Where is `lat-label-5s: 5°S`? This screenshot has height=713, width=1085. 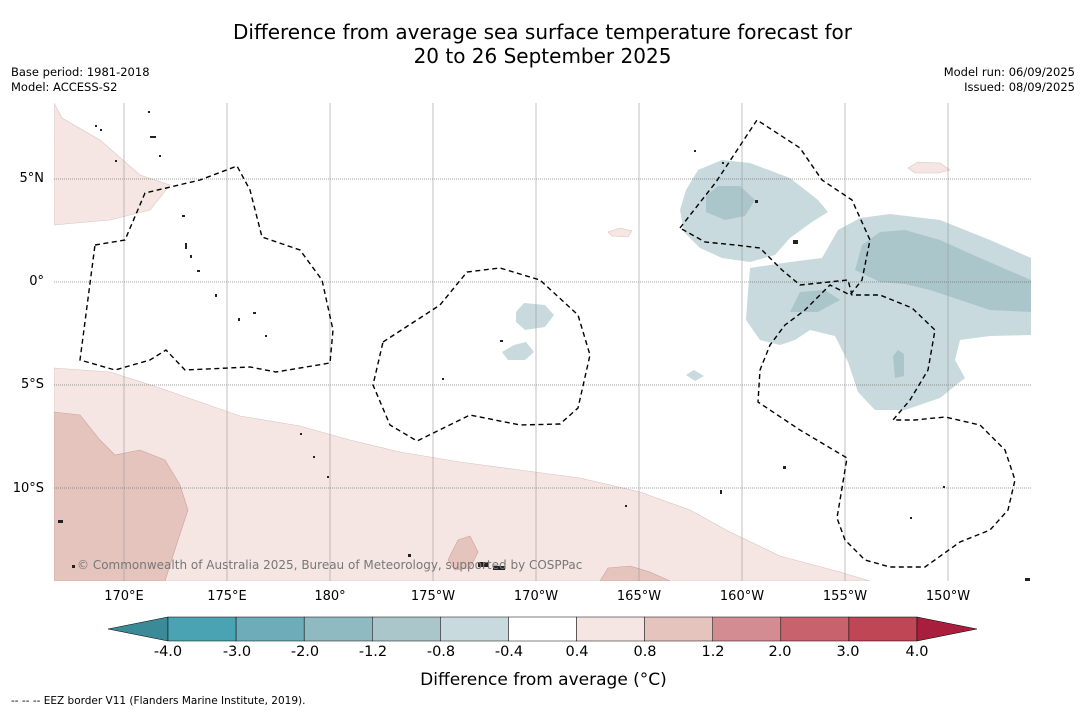
lat-label-5s: 5°S is located at coordinates (32, 384).